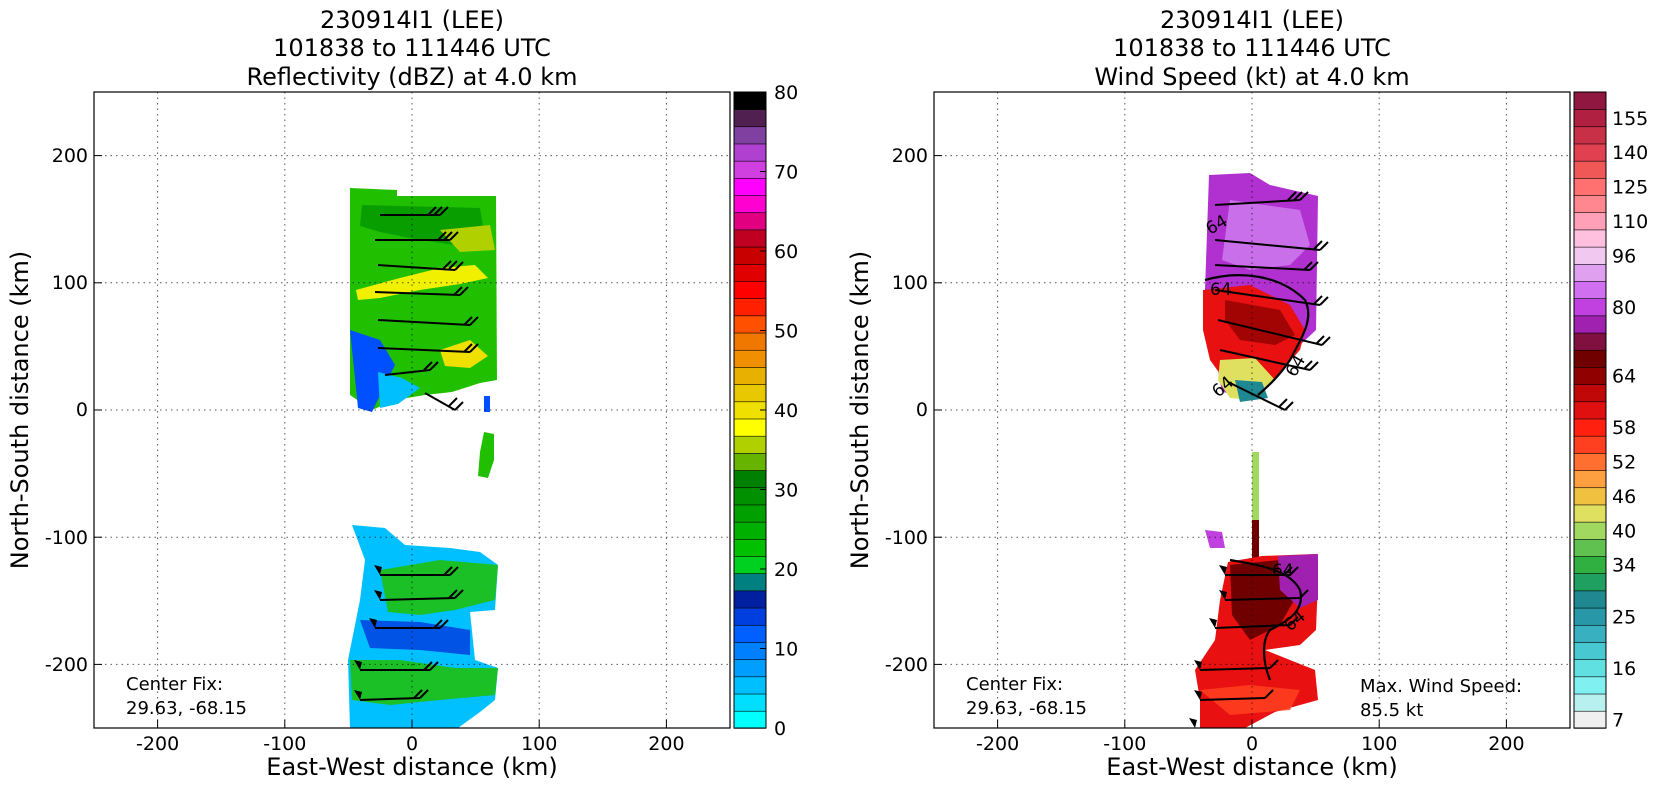  What do you see at coordinates (412, 77) in the screenshot?
I see `reflectivity-title-line-3: Reflectivity (dBZ) at 4.0 km` at bounding box center [412, 77].